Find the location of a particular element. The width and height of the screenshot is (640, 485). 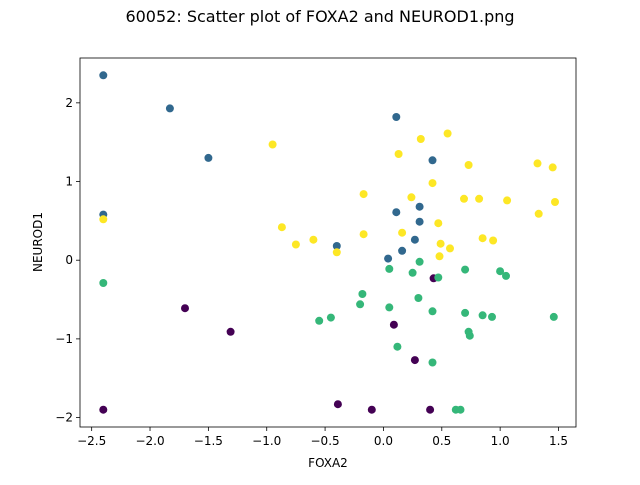

x-tick-label: 1.0 is located at coordinates (500, 441).